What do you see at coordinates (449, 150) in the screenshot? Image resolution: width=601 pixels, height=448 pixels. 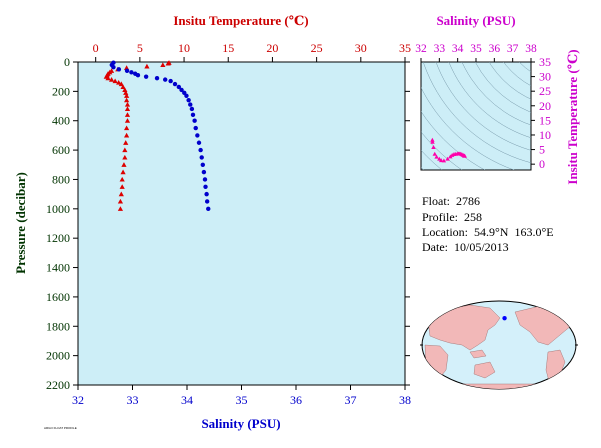 I see `ts-series` at bounding box center [449, 150].